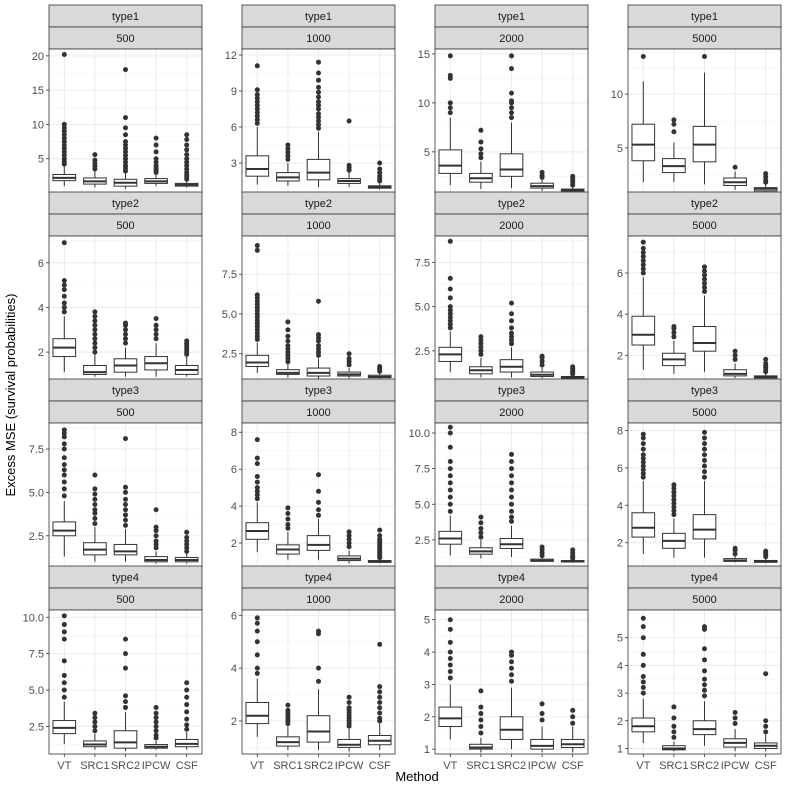  Describe the element at coordinates (620, 149) in the screenshot. I see `y-tick-label: 5` at that location.